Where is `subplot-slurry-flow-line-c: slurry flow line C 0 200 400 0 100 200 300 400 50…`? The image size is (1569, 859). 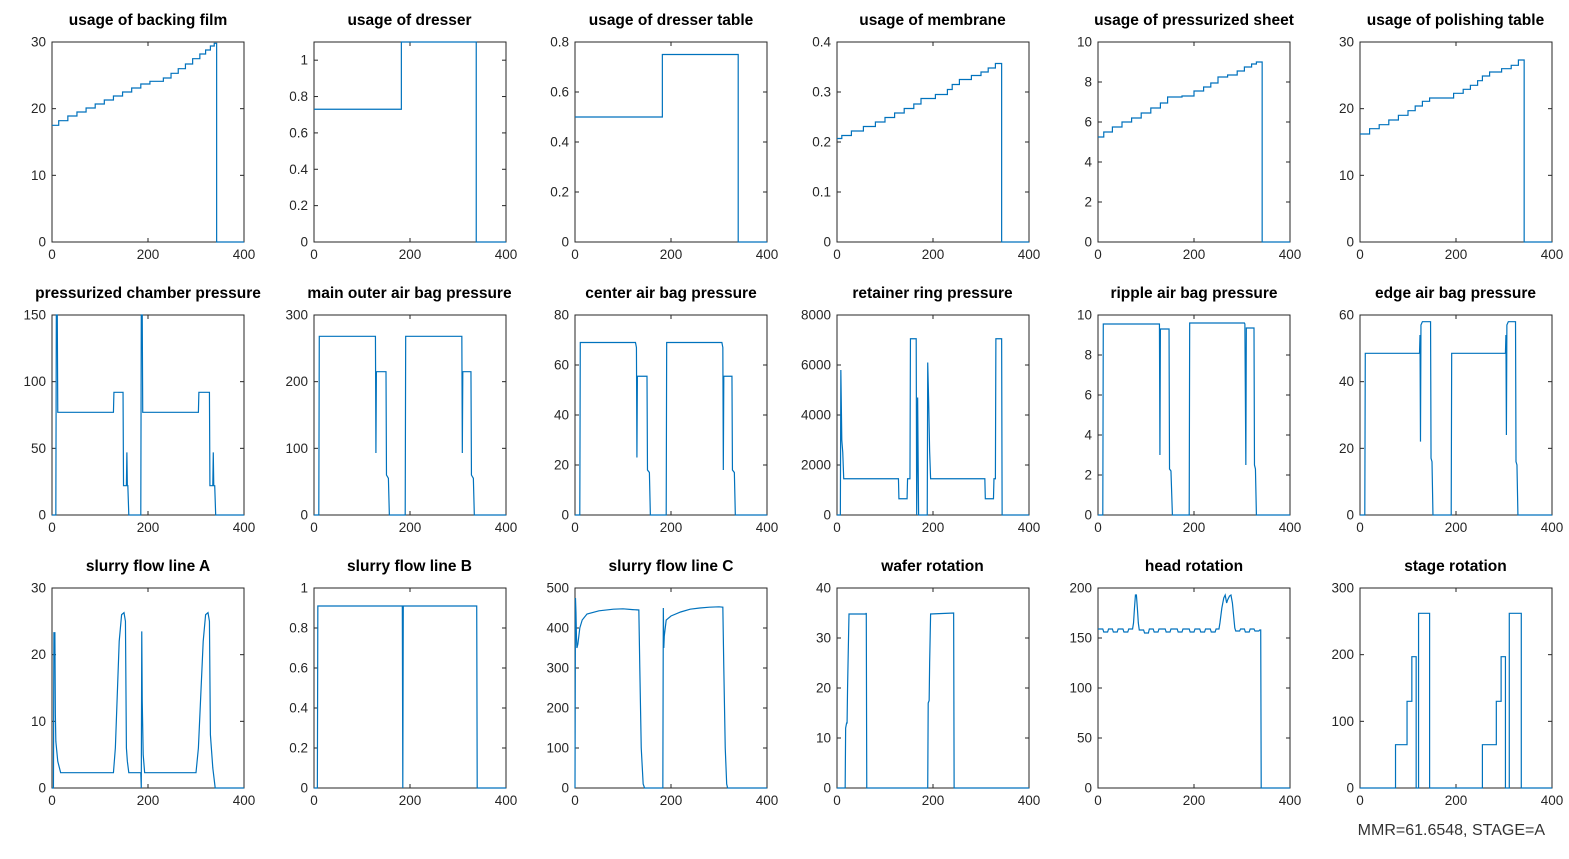 subplot-slurry-flow-line-c: slurry flow line C 0 200 400 0 100 200 300 400 50… is located at coordinates (654, 682).